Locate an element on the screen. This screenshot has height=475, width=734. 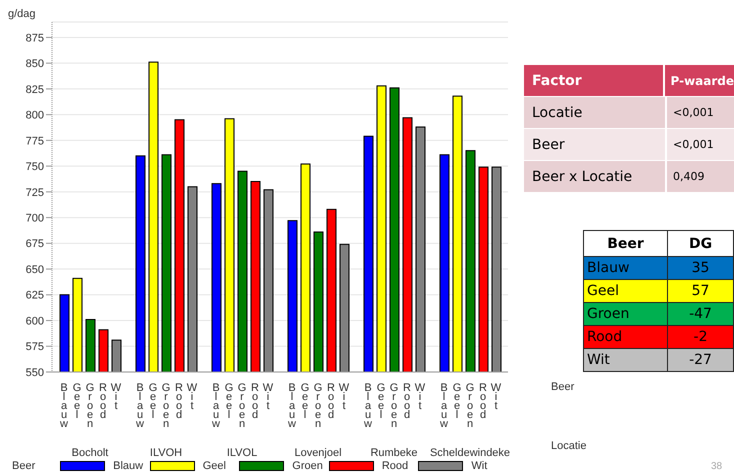
category-label: Geel is located at coordinates (626, 291).